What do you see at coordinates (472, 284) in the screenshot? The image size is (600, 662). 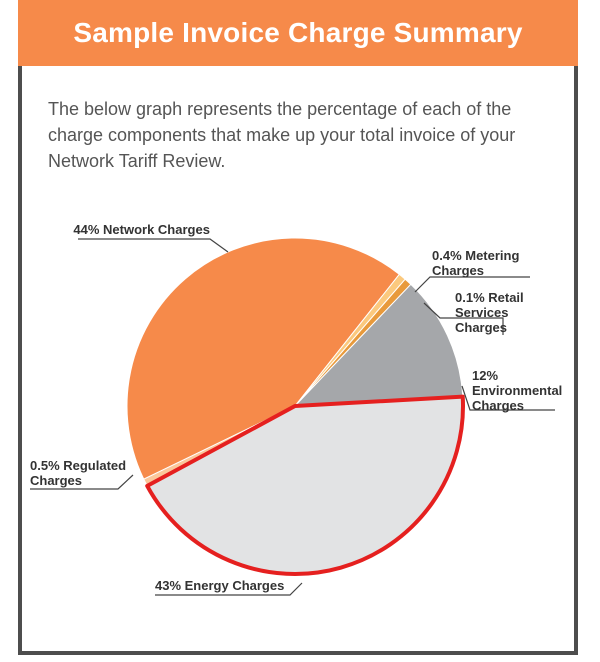 I see `leader-line-metering-charges` at bounding box center [472, 284].